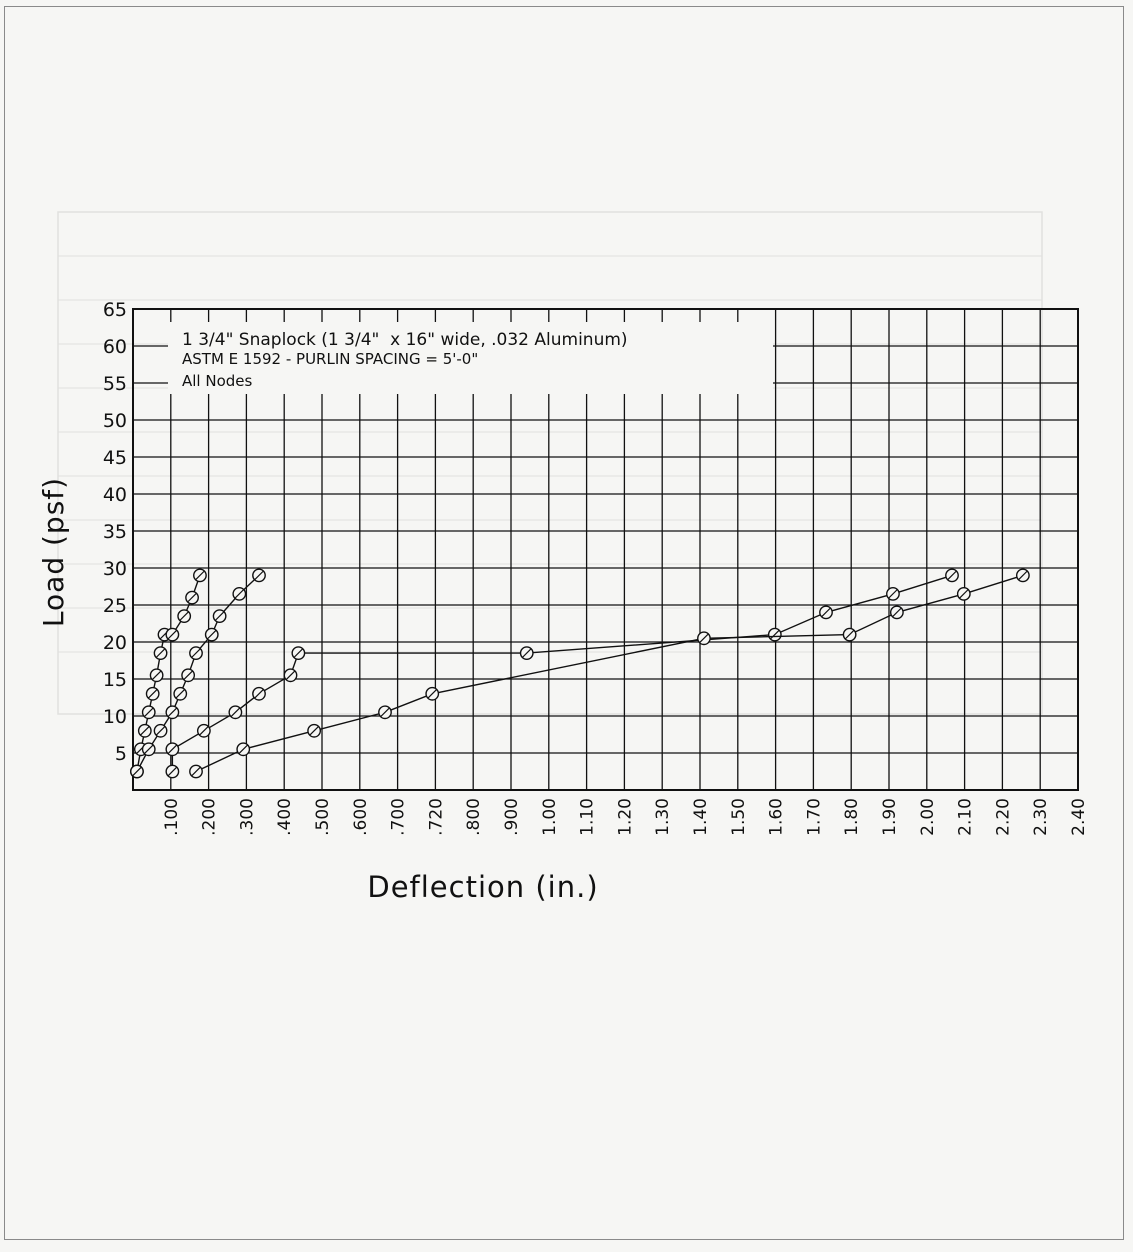  What do you see at coordinates (588, 817) in the screenshot?
I see `x-tick-label: 1.10` at bounding box center [588, 817].